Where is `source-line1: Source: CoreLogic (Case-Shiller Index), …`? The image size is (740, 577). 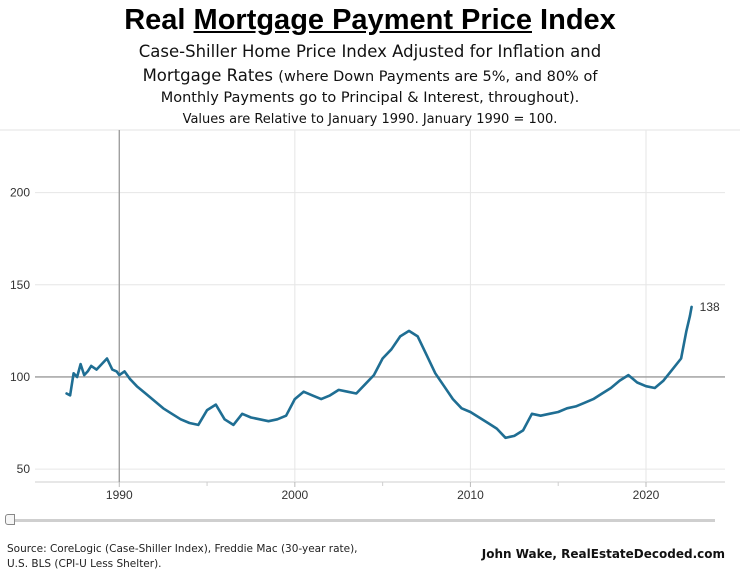 source-line1: Source: CoreLogic (Case-Shiller Index), … is located at coordinates (182, 549).